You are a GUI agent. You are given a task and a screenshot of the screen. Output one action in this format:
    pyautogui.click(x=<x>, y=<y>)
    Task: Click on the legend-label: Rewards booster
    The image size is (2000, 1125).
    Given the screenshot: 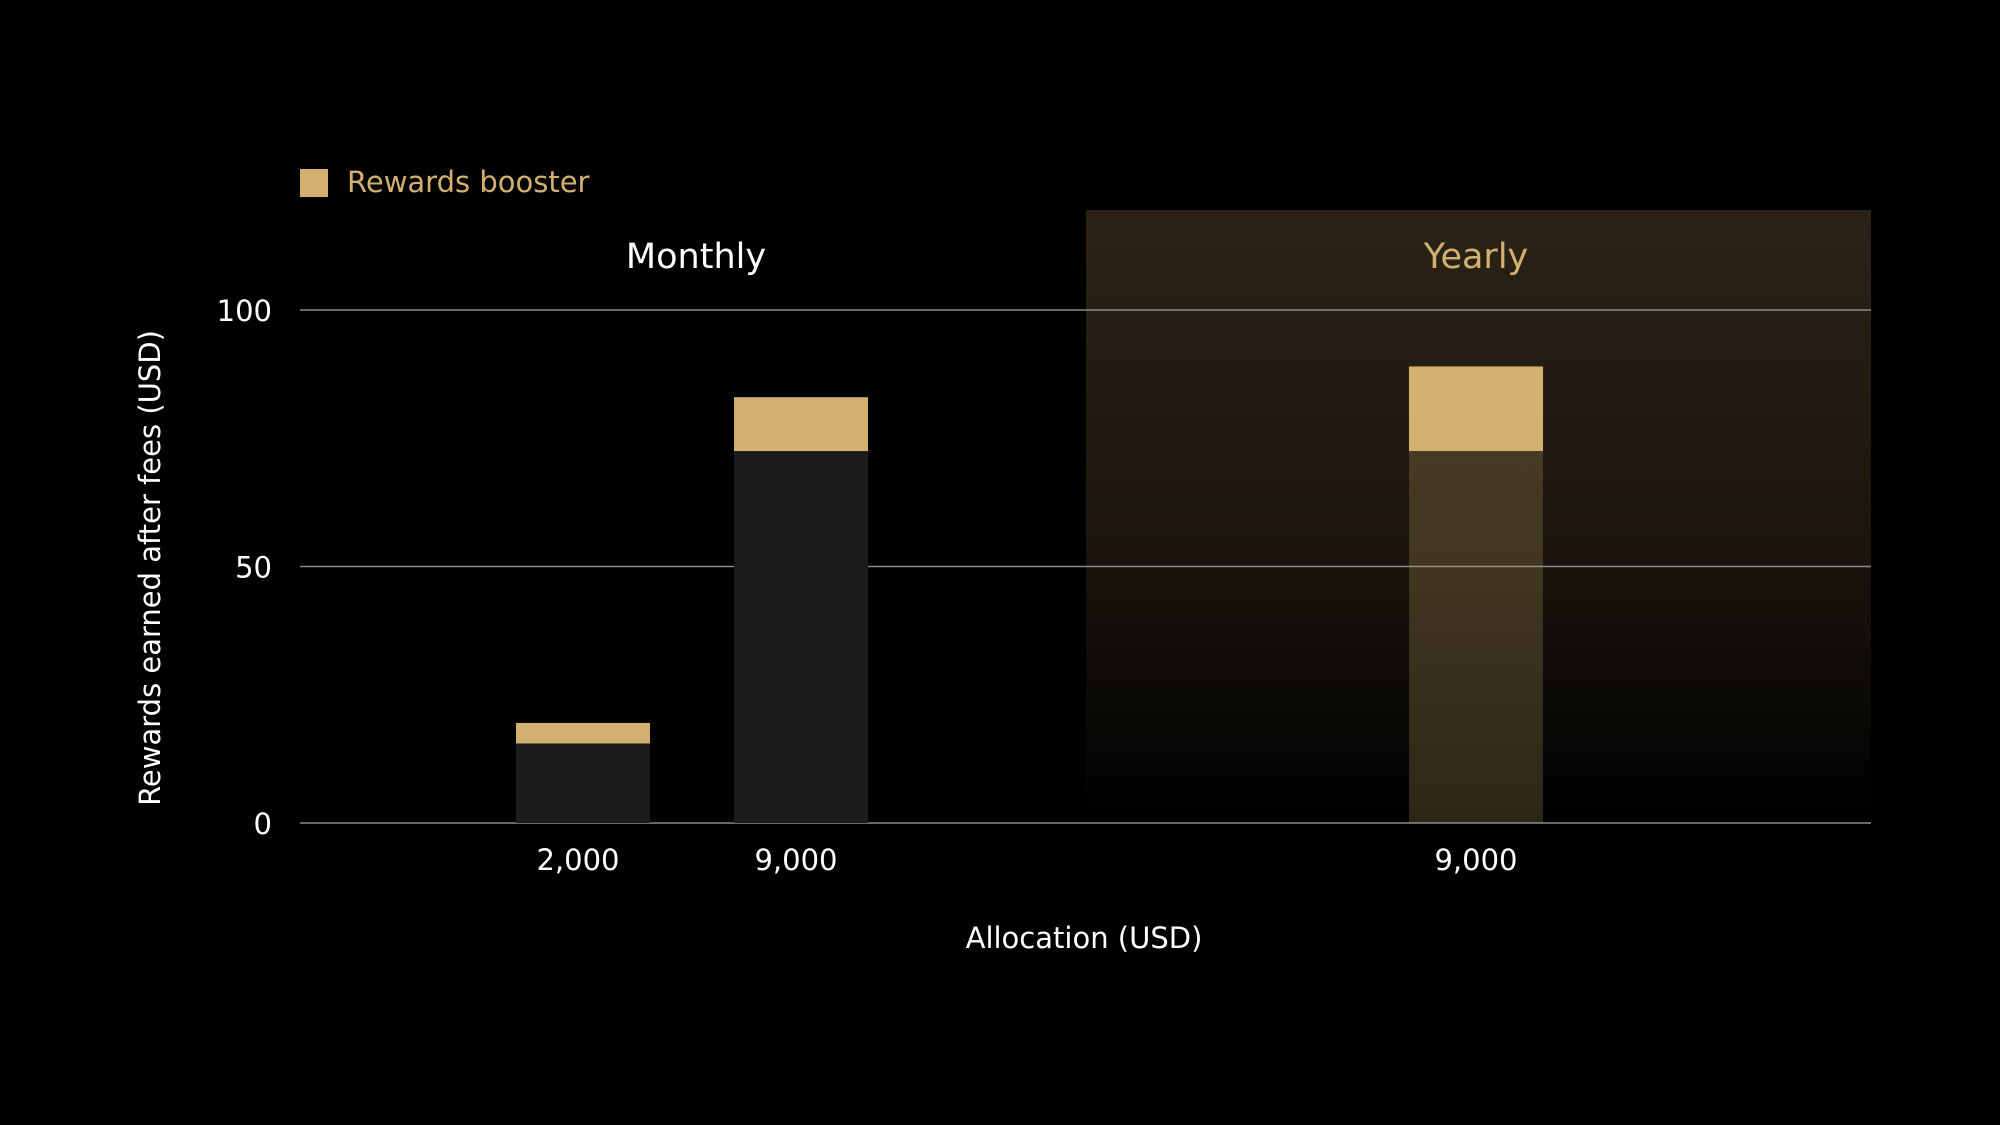 What is the action you would take?
    pyautogui.click(x=468, y=182)
    